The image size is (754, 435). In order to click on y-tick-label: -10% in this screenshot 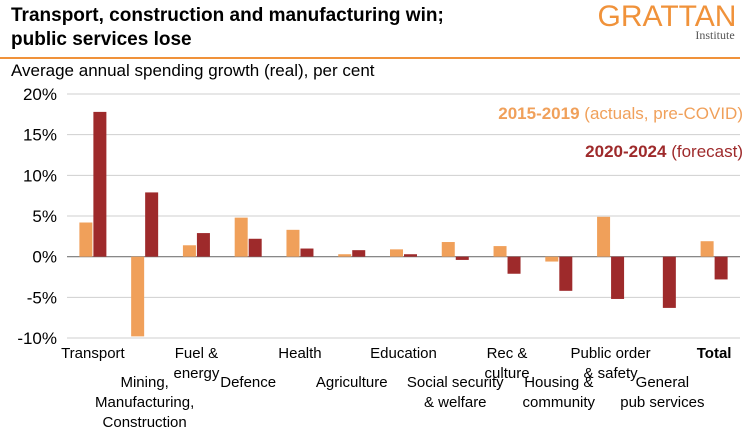, I will do `click(37, 338)`.